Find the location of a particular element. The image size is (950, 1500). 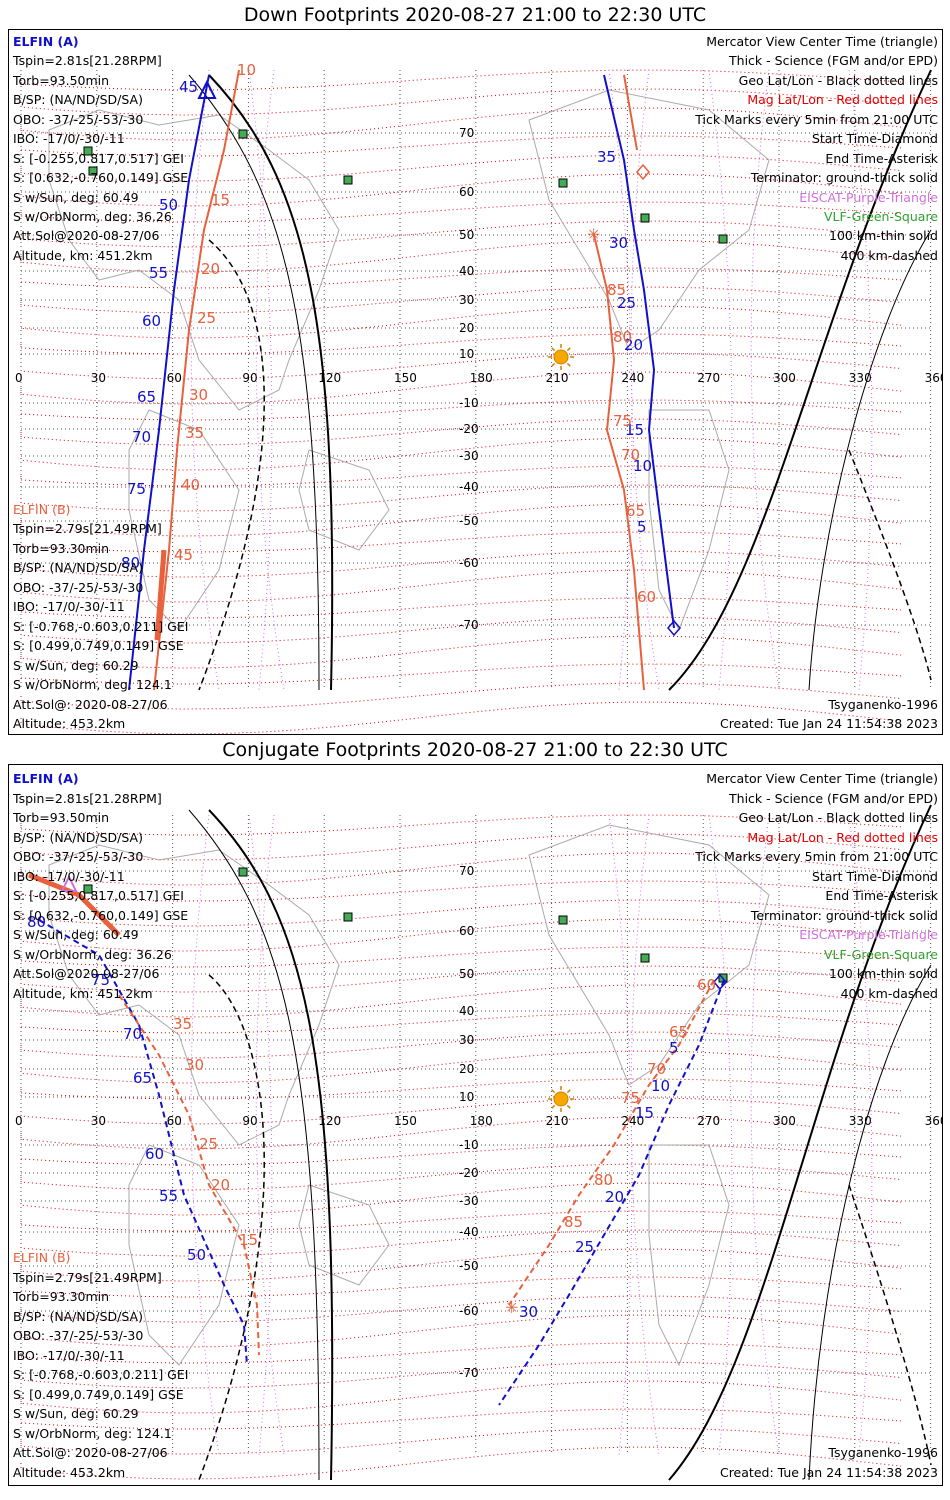

elfin-b-title: ELFIN (B) is located at coordinates (42, 509).